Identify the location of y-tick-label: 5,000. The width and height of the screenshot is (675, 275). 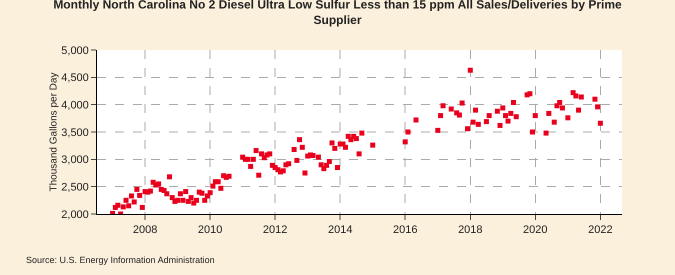
(75, 50).